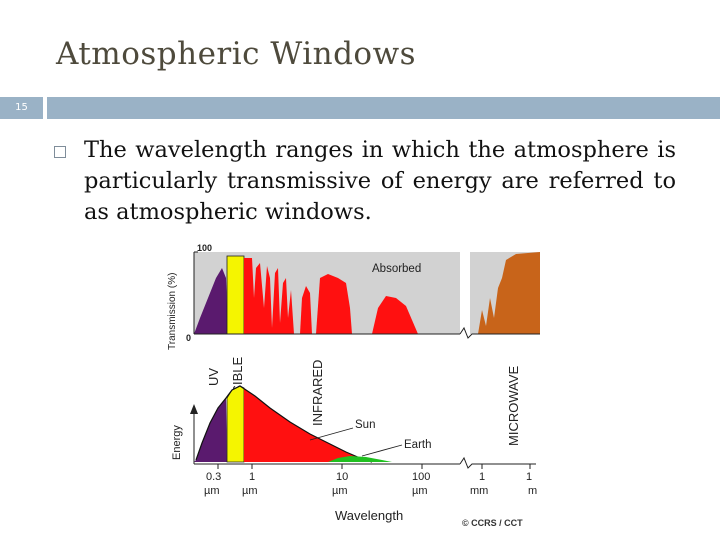  Describe the element at coordinates (194, 409) in the screenshot. I see `bottom-y-axis-arrow-icon` at that location.